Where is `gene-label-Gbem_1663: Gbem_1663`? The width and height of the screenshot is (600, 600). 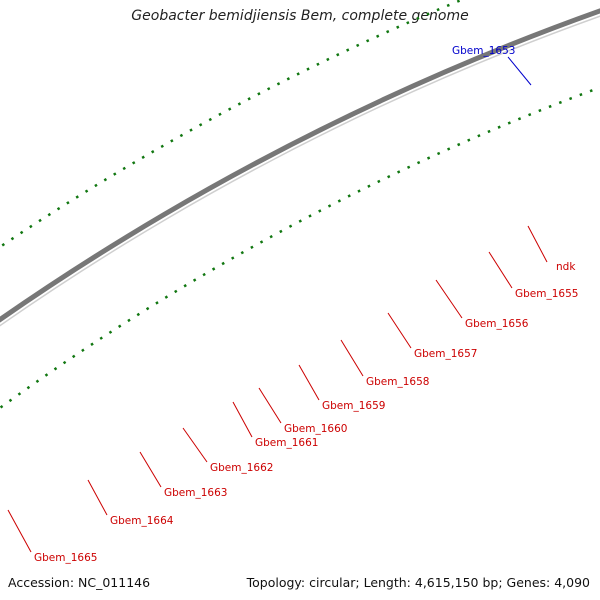 gene-label-Gbem_1663: Gbem_1663 is located at coordinates (195, 493).